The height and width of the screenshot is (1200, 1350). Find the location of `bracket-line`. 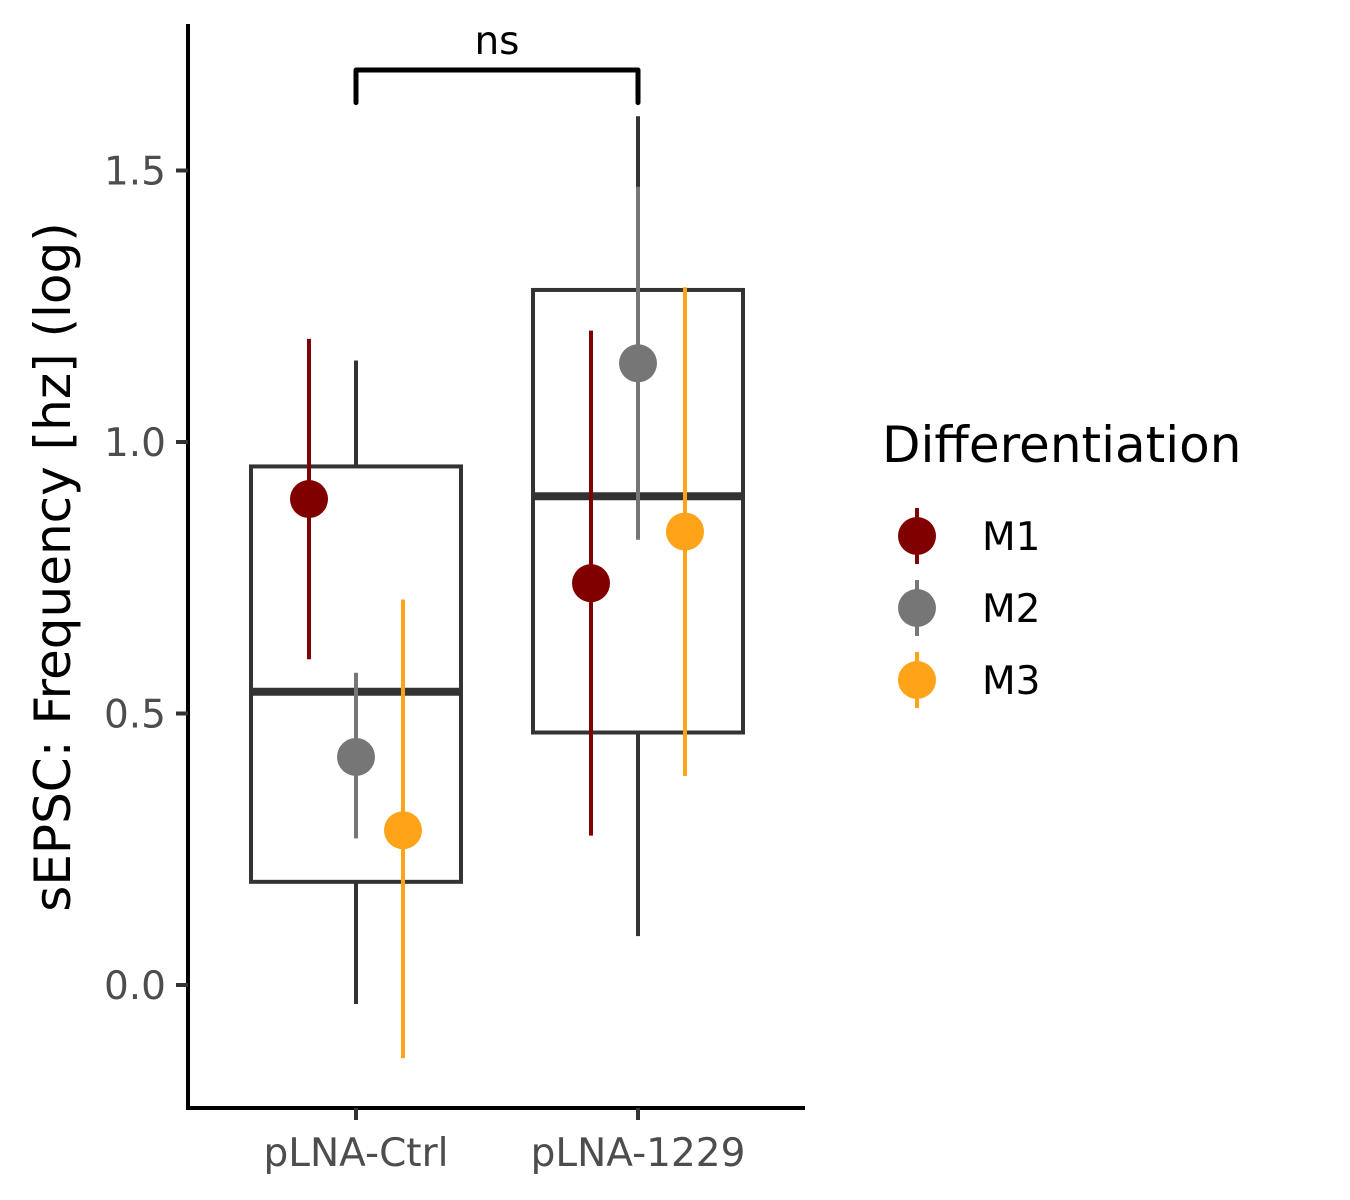

bracket-line is located at coordinates (497, 86).